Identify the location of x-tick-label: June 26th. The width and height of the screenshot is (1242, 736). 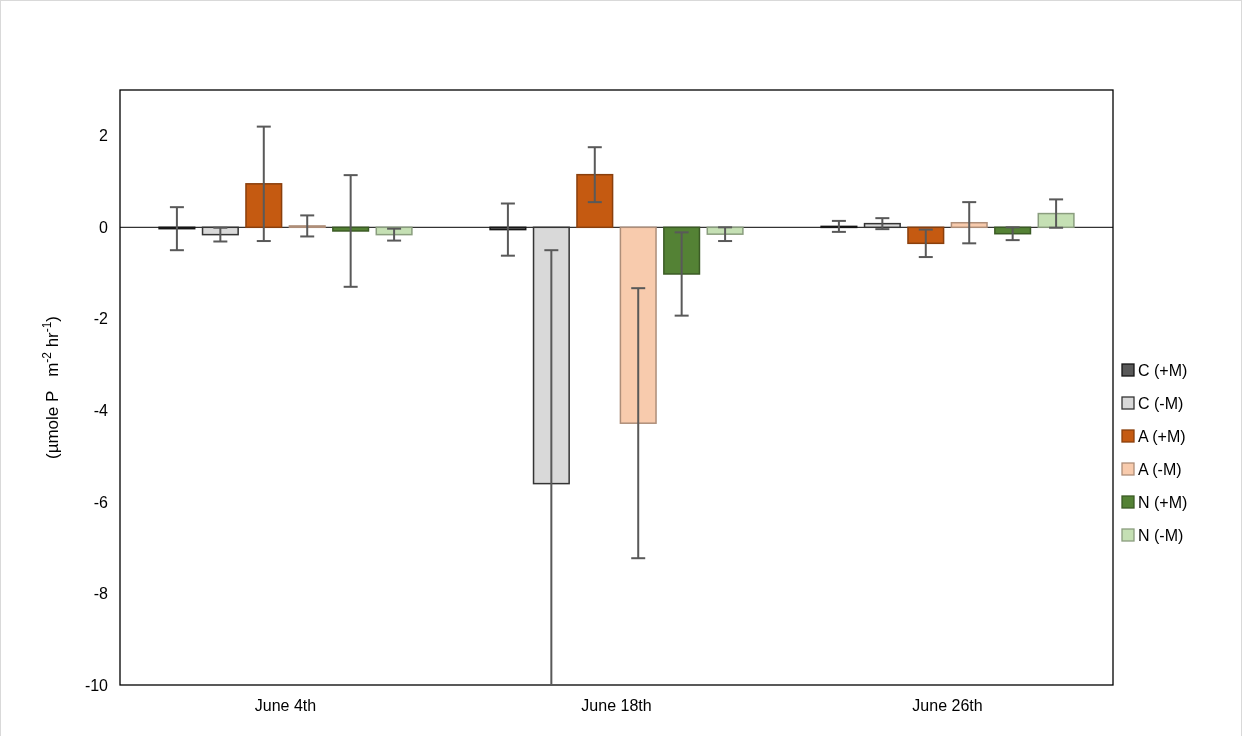
(947, 705).